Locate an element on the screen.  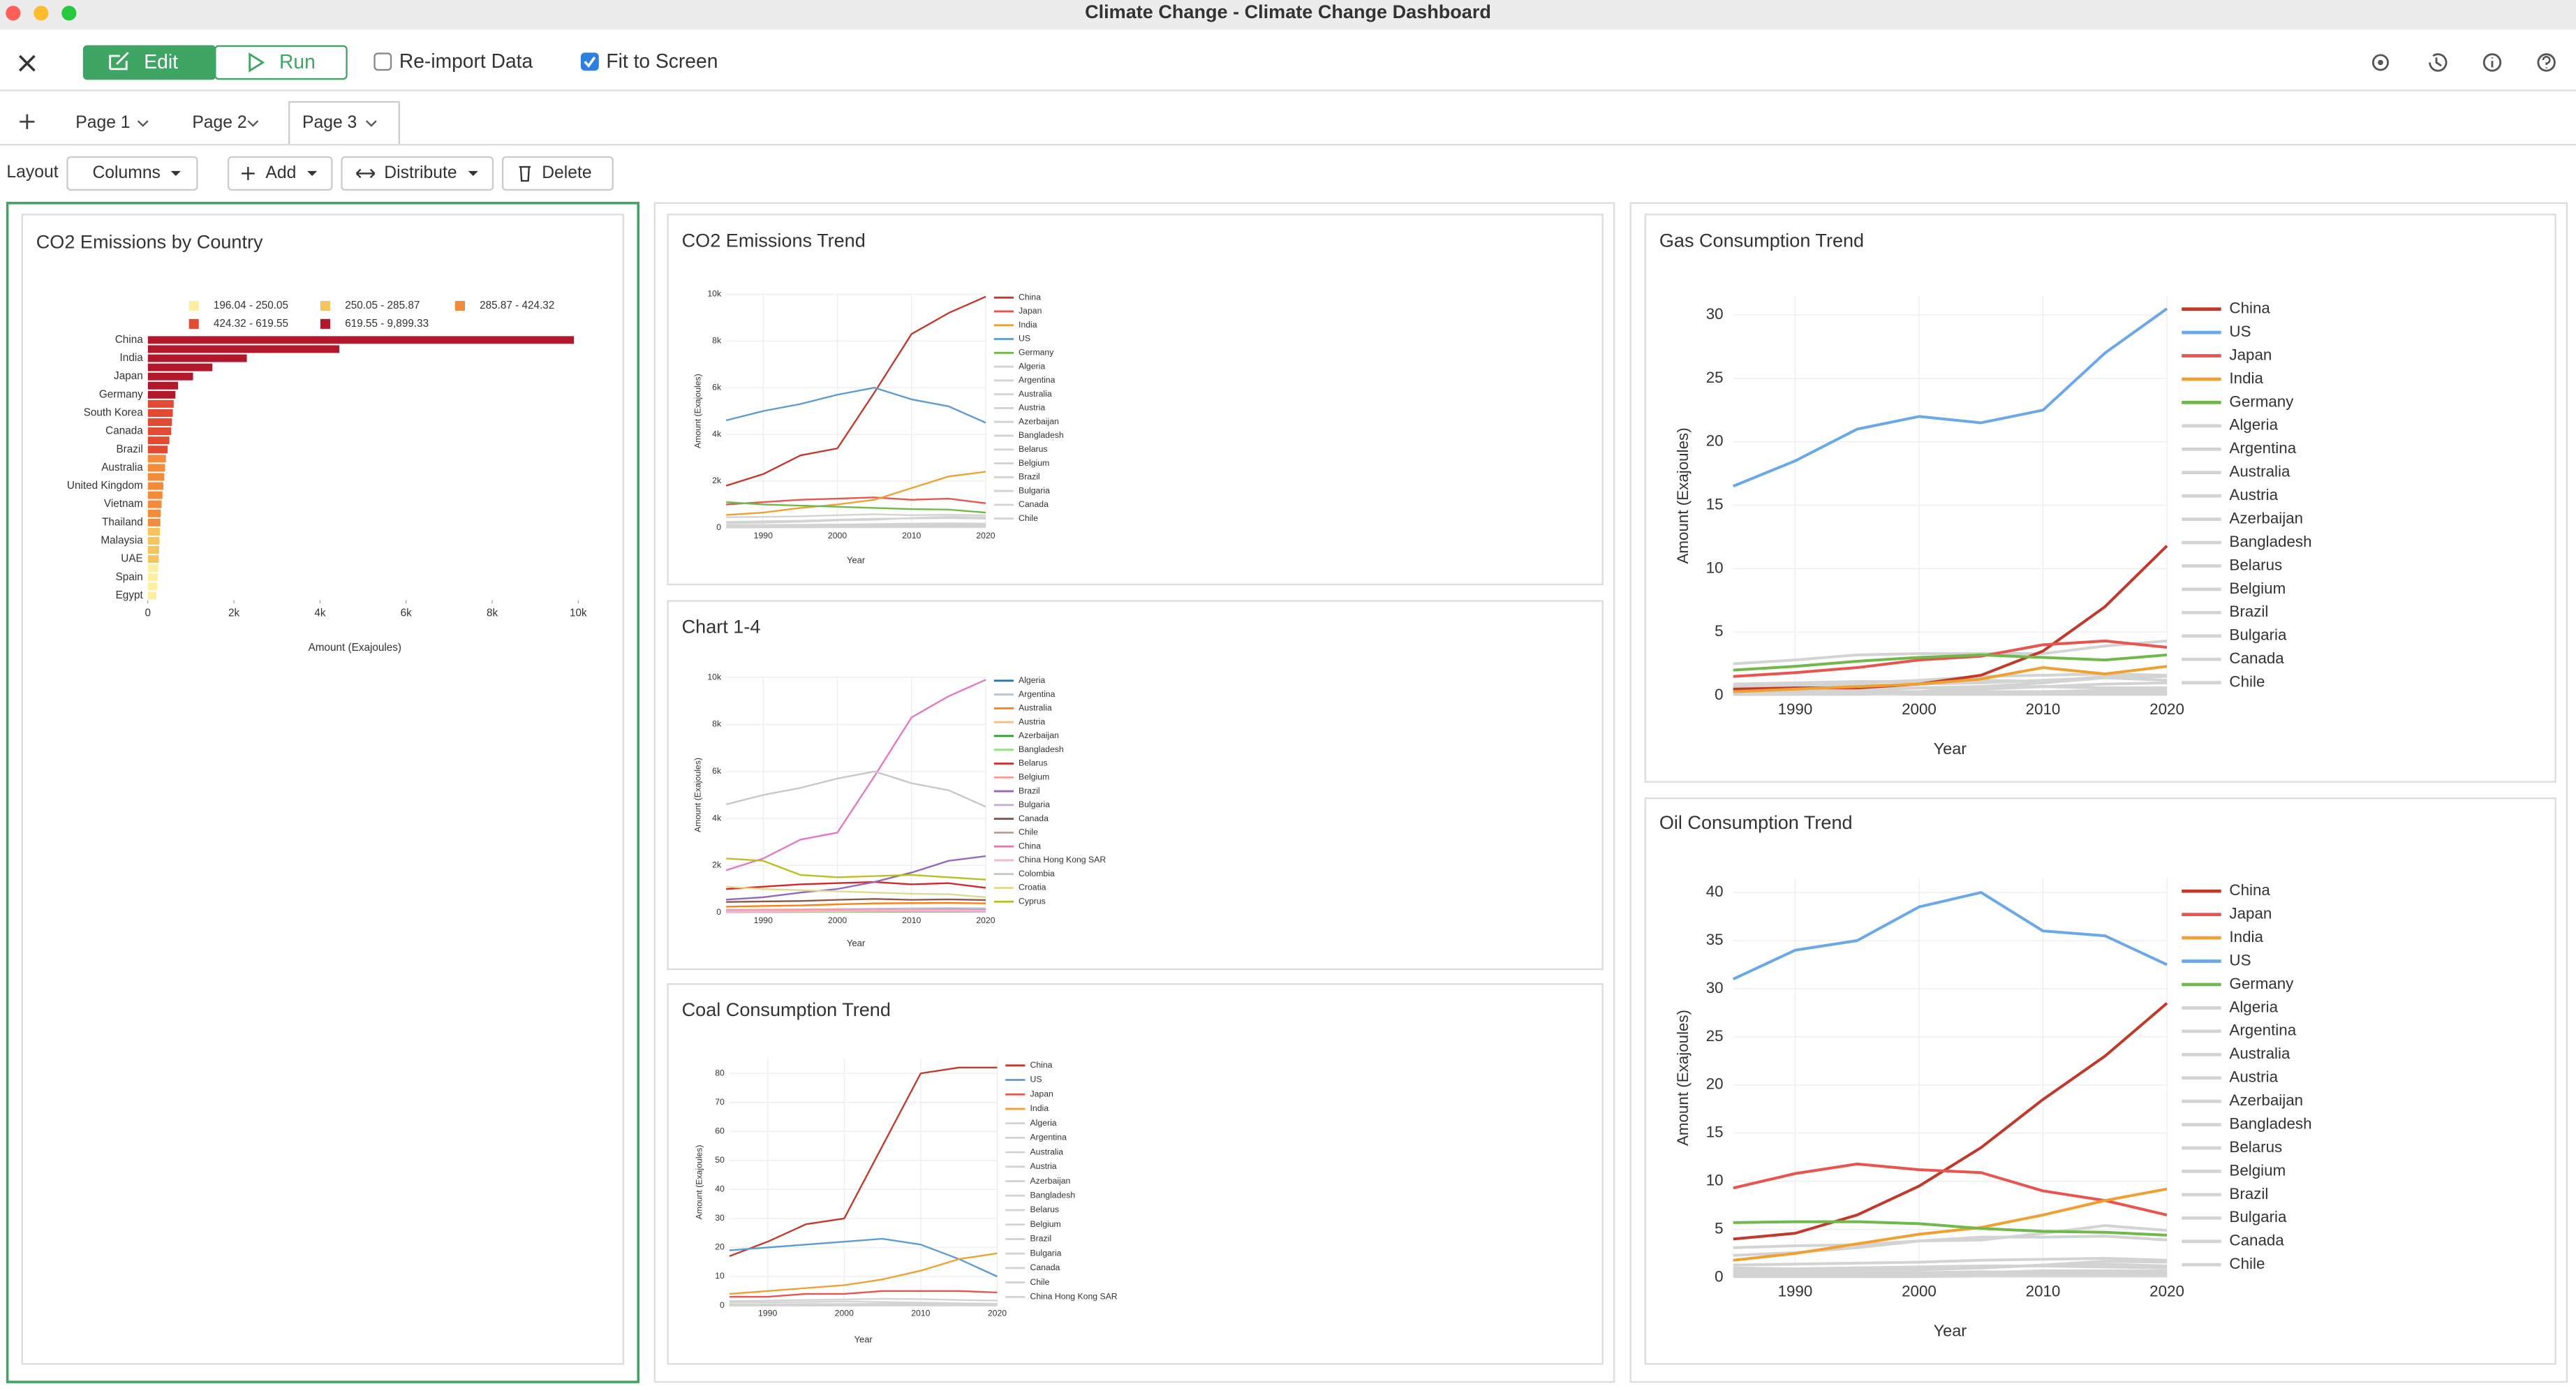
edit-button: Edit is located at coordinates (149, 62).